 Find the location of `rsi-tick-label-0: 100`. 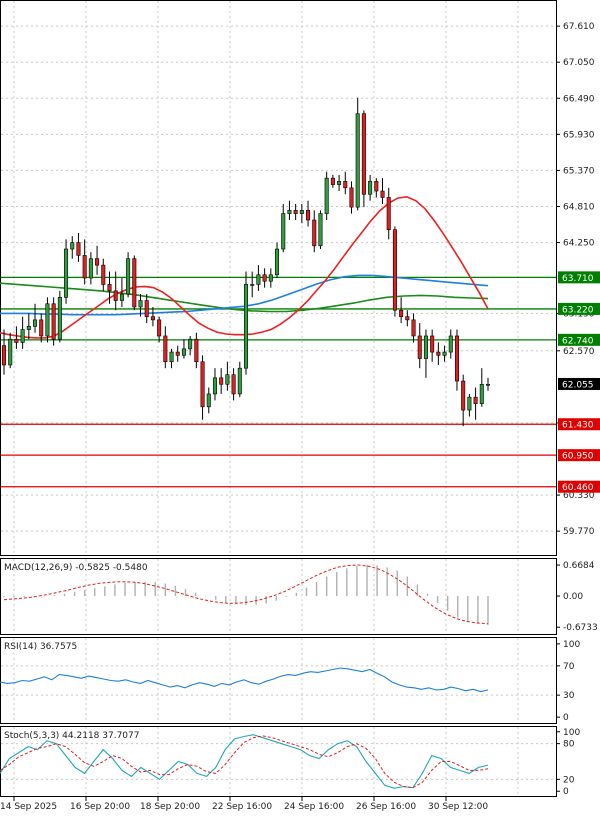

rsi-tick-label-0: 100 is located at coordinates (571, 645).